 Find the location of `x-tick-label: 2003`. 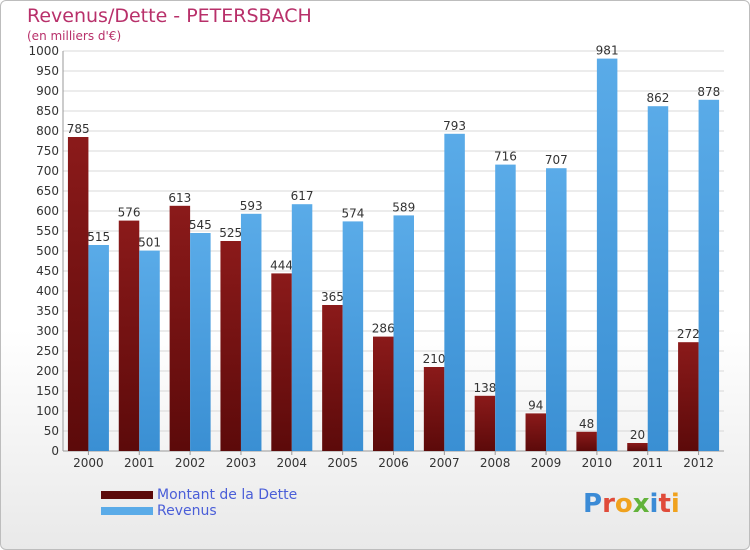

x-tick-label: 2003 is located at coordinates (241, 463).